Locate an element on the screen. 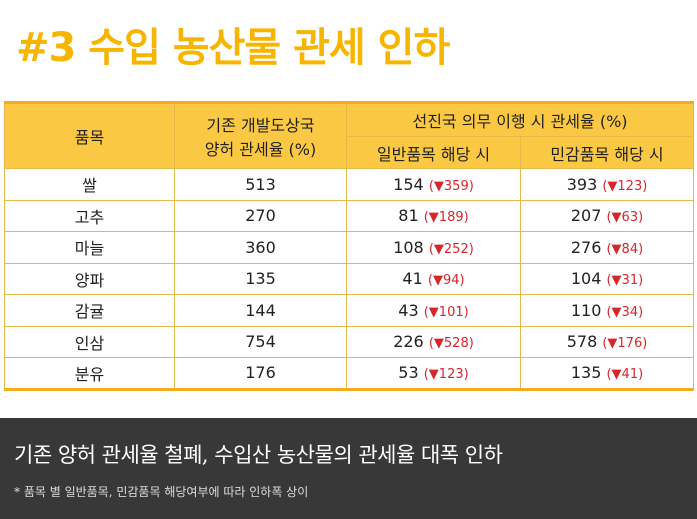  cell-sensitive-rate: 207 (▼63) is located at coordinates (607, 215).